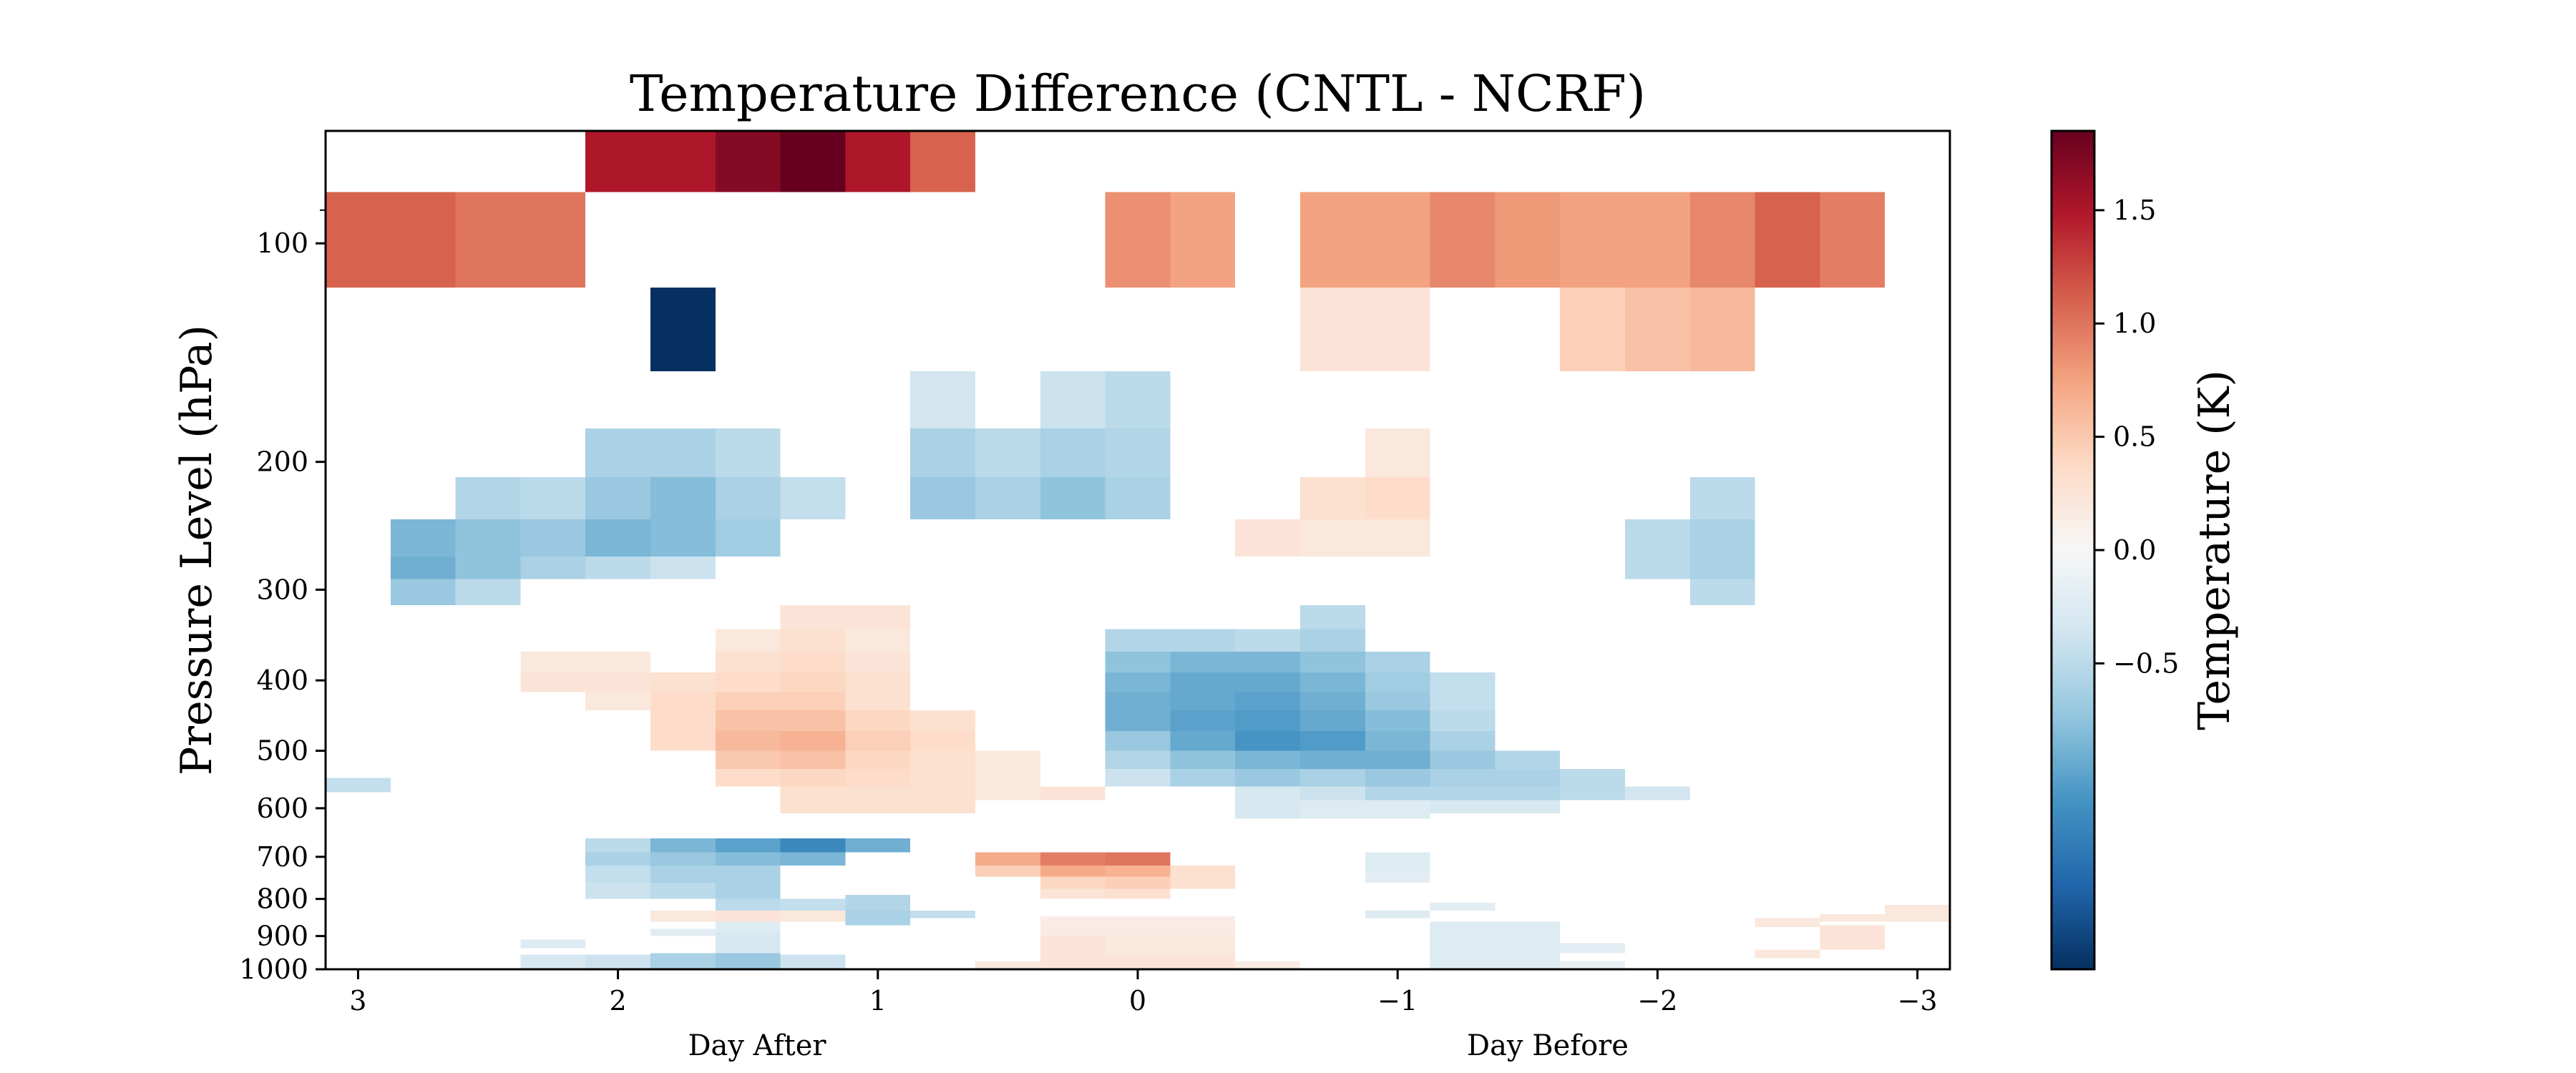 The width and height of the screenshot is (2576, 1073). Describe the element at coordinates (2215, 550) in the screenshot. I see `colorbar-title: Temperature (K)` at that location.